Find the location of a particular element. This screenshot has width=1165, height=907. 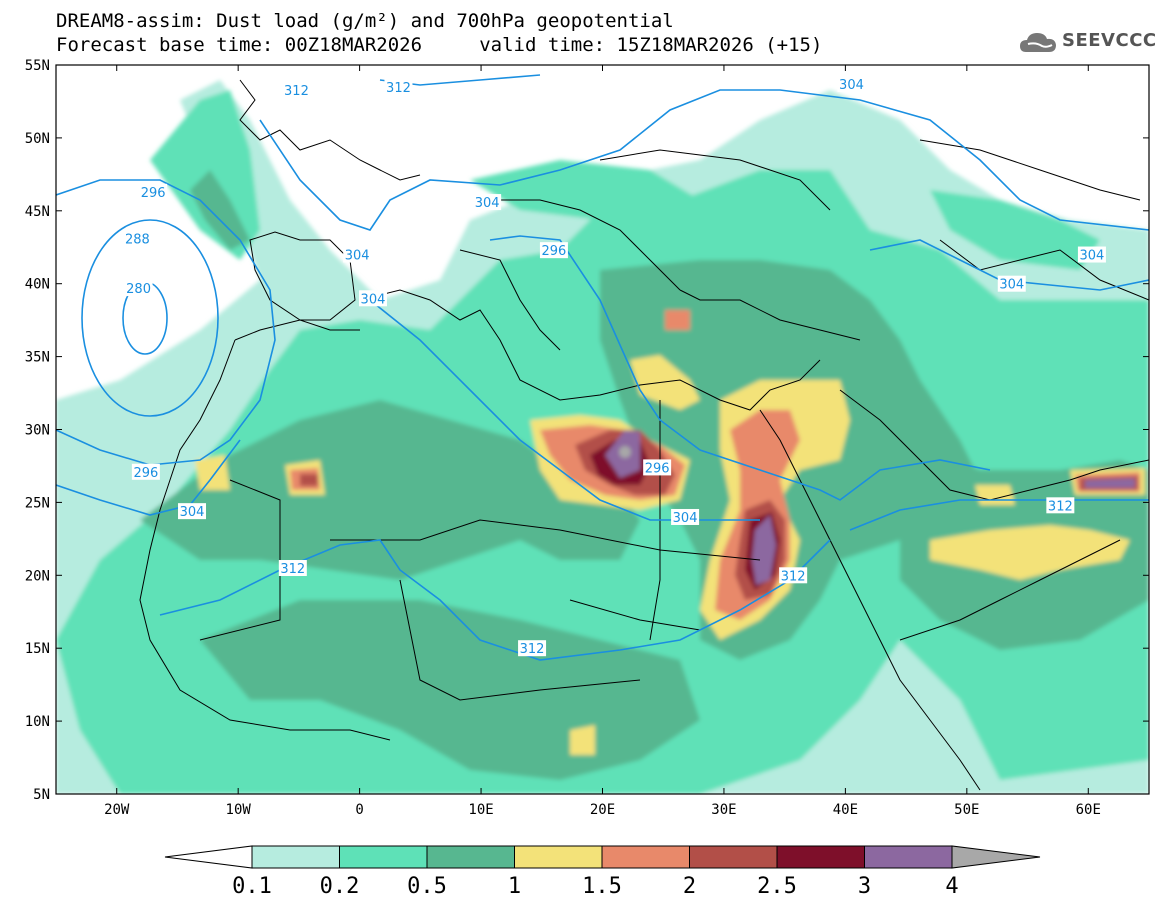

cloud-icon is located at coordinates (1038, 42).